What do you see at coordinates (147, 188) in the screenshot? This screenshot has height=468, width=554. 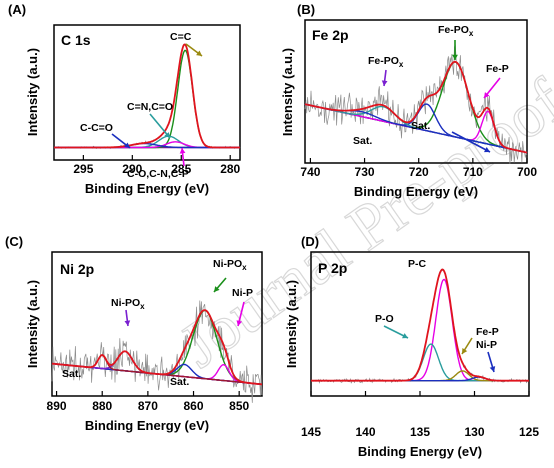 I see `panel-a-xlabel: Binding Energy (eV)` at bounding box center [147, 188].